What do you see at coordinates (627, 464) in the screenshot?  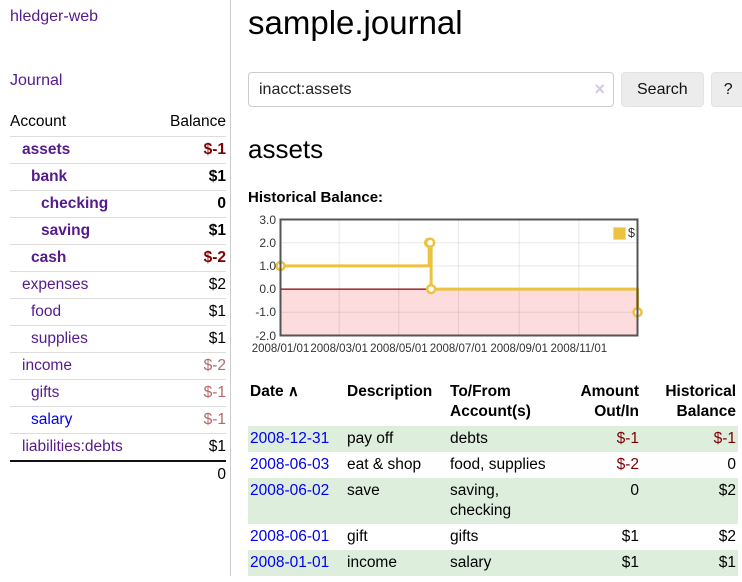 I see `transaction-amount: $-2` at bounding box center [627, 464].